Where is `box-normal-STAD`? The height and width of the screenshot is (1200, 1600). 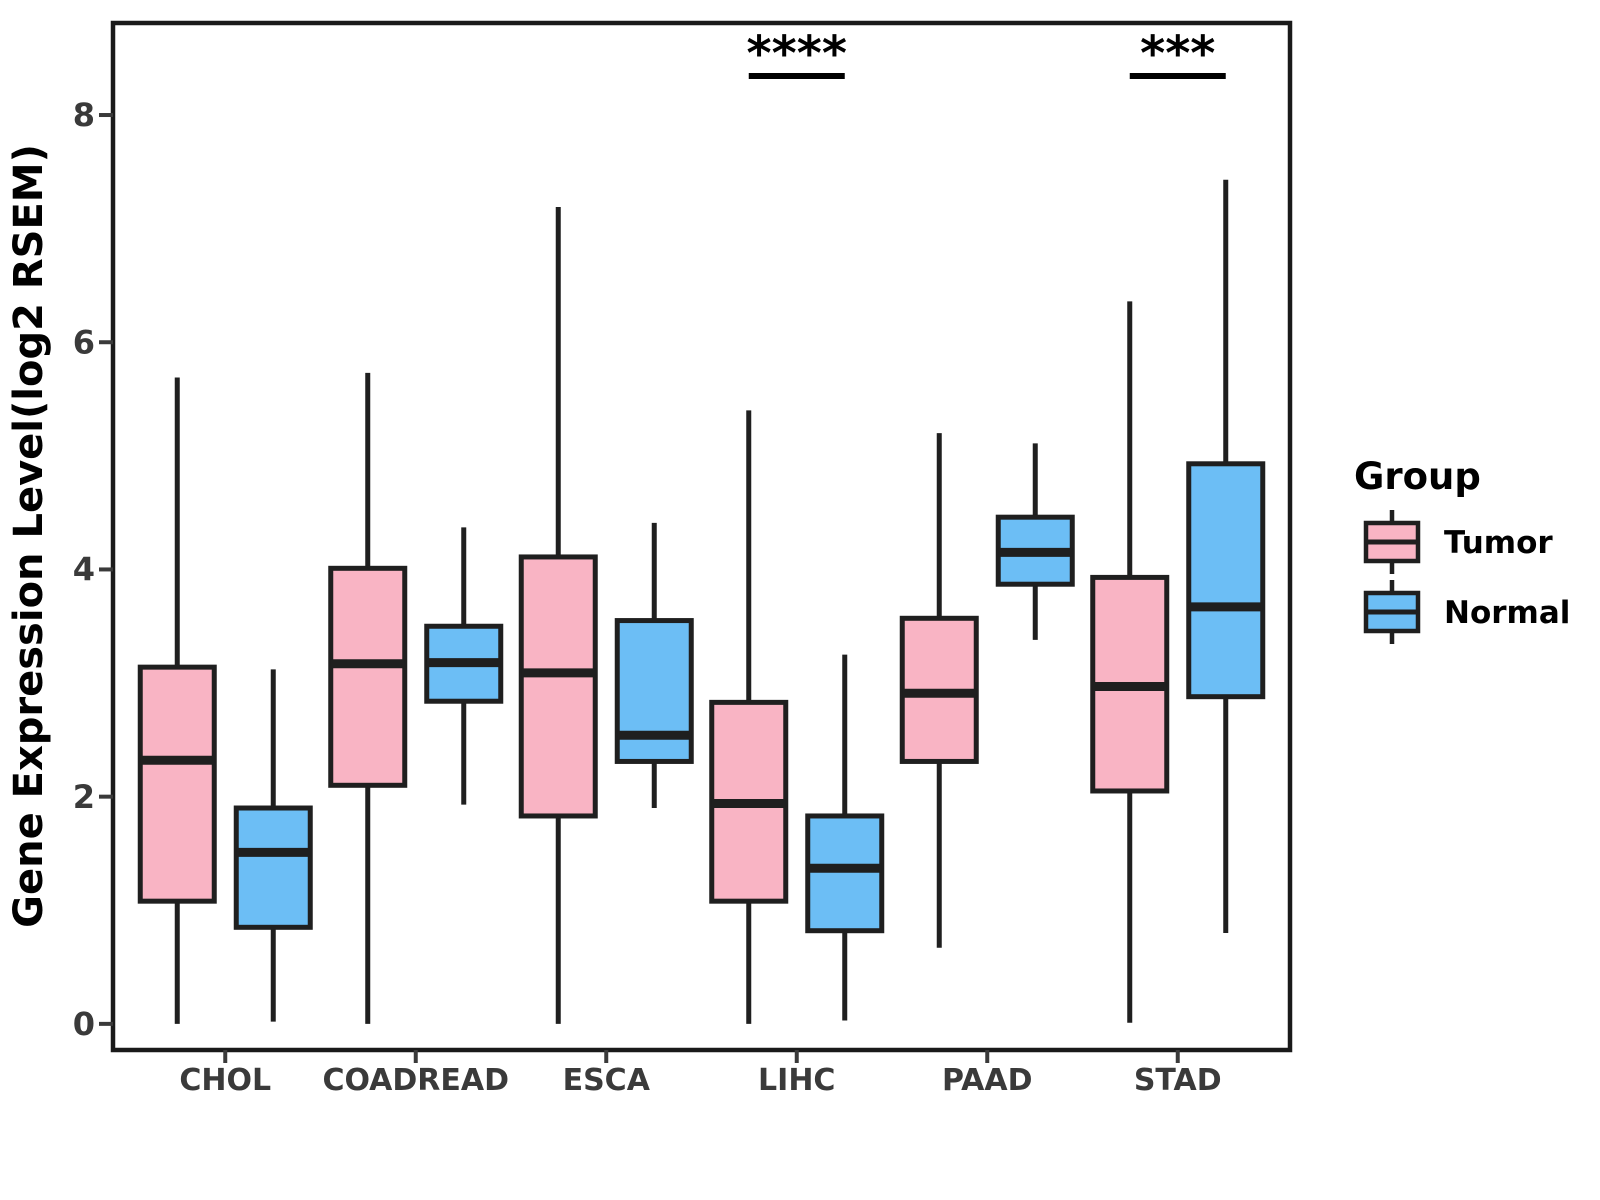 box-normal-STAD is located at coordinates (1226, 556).